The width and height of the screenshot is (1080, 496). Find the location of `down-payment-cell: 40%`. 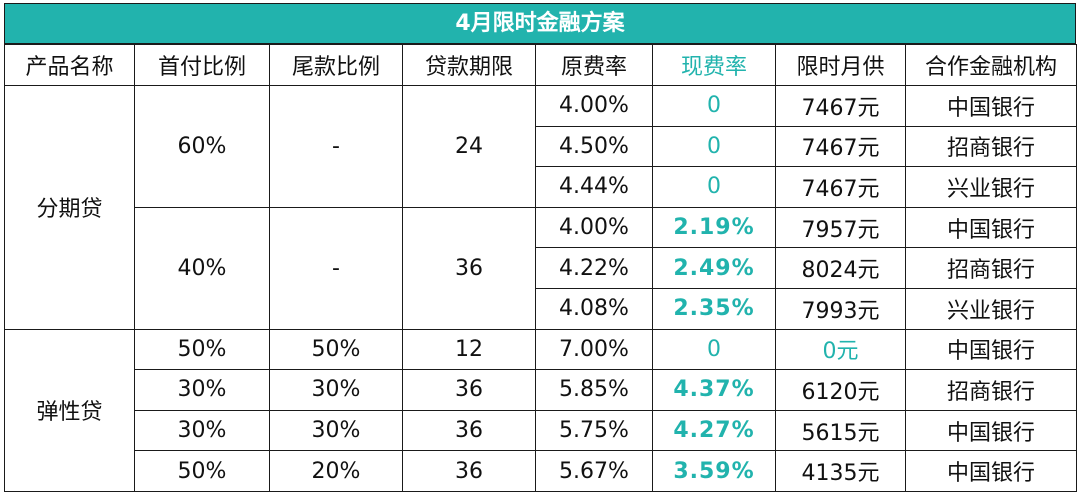

down-payment-cell: 40% is located at coordinates (202, 268).